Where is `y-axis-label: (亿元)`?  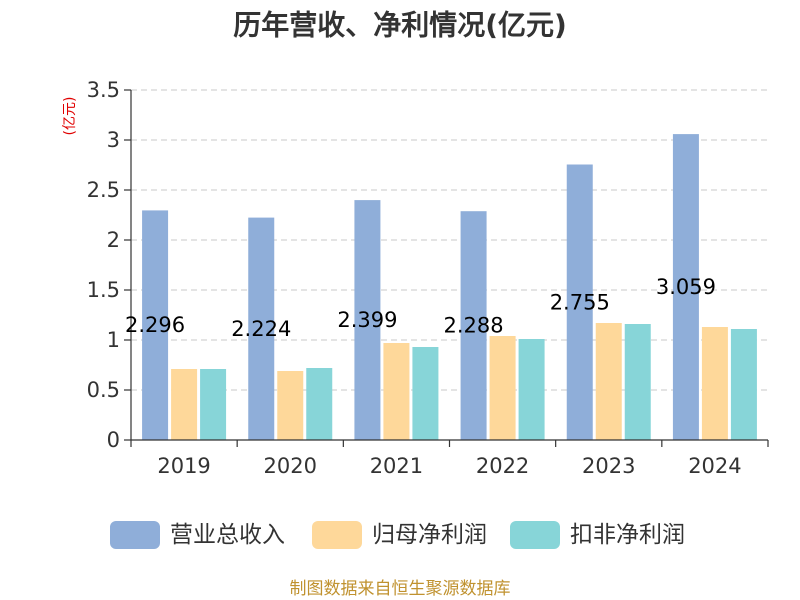
y-axis-label: (亿元) is located at coordinates (70, 116).